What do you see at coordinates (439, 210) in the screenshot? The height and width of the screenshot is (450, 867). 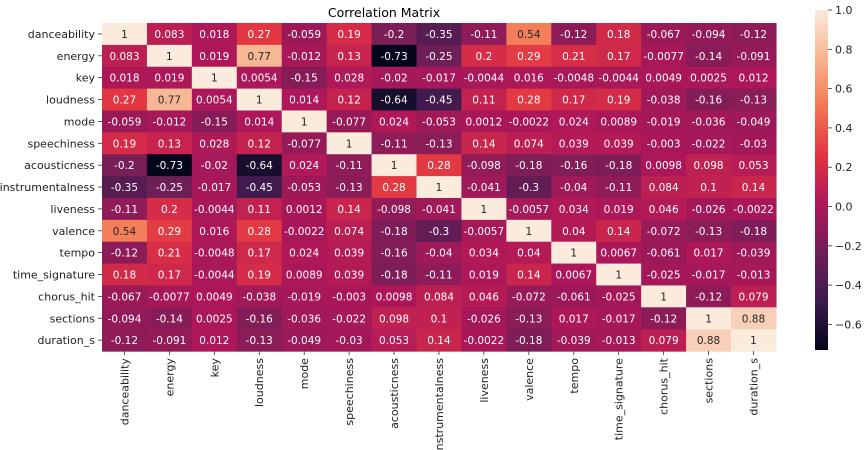 I see `heatmap-cell-label: -0.041` at bounding box center [439, 210].